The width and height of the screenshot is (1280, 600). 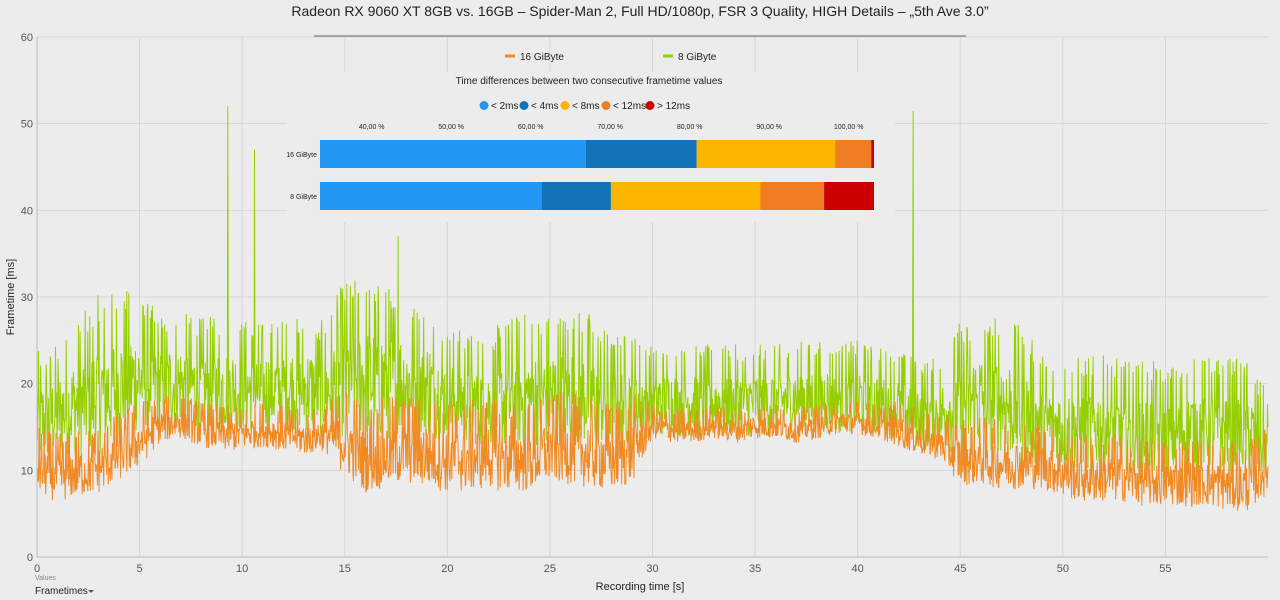 I want to click on x-tick-label: 20, so click(x=447, y=569).